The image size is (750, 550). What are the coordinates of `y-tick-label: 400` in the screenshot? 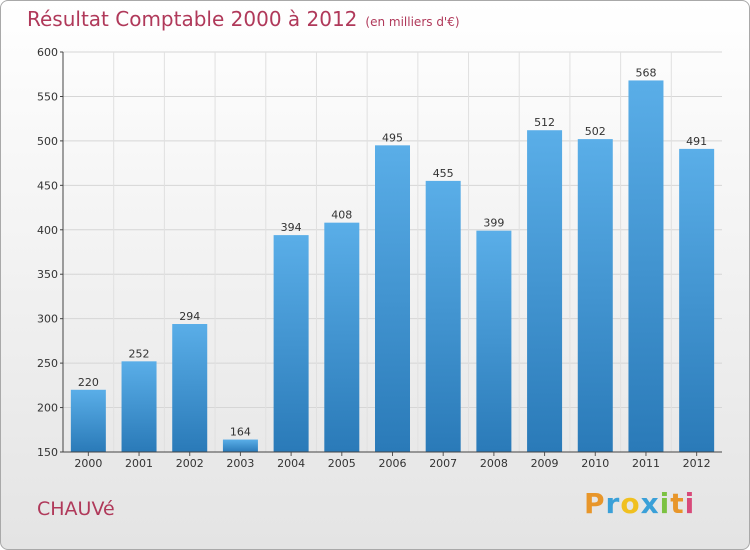 It's located at (47, 230).